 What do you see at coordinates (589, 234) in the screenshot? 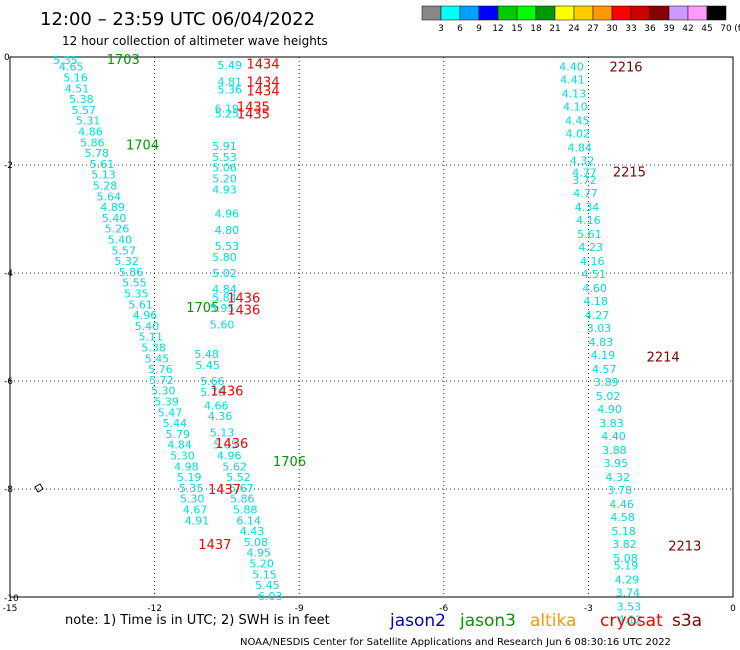
I see `swh-value: 5.61` at bounding box center [589, 234].